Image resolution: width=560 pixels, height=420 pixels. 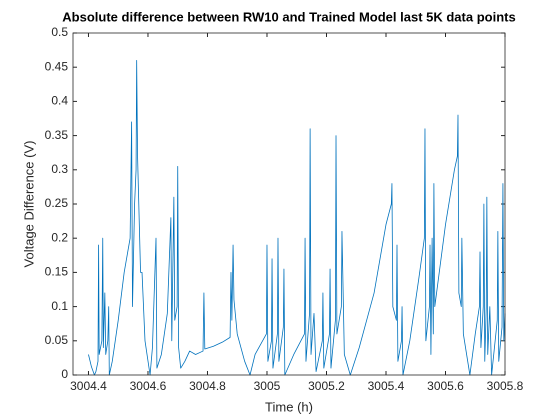 What do you see at coordinates (88, 386) in the screenshot?
I see `x-tick-label: 3004.4` at bounding box center [88, 386].